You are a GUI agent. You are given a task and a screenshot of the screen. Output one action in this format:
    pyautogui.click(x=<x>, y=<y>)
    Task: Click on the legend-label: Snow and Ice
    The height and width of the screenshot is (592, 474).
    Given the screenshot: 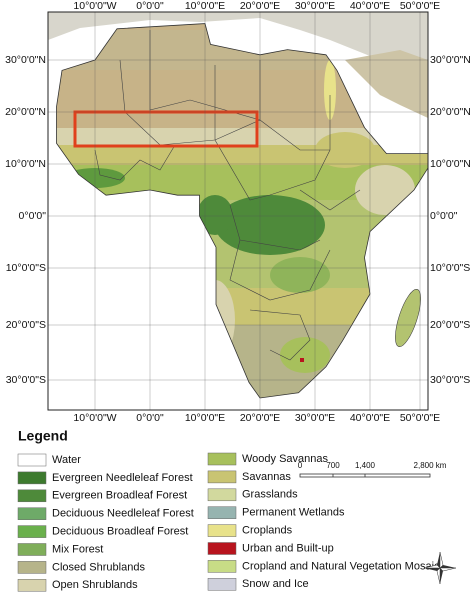 What is the action you would take?
    pyautogui.click(x=275, y=584)
    